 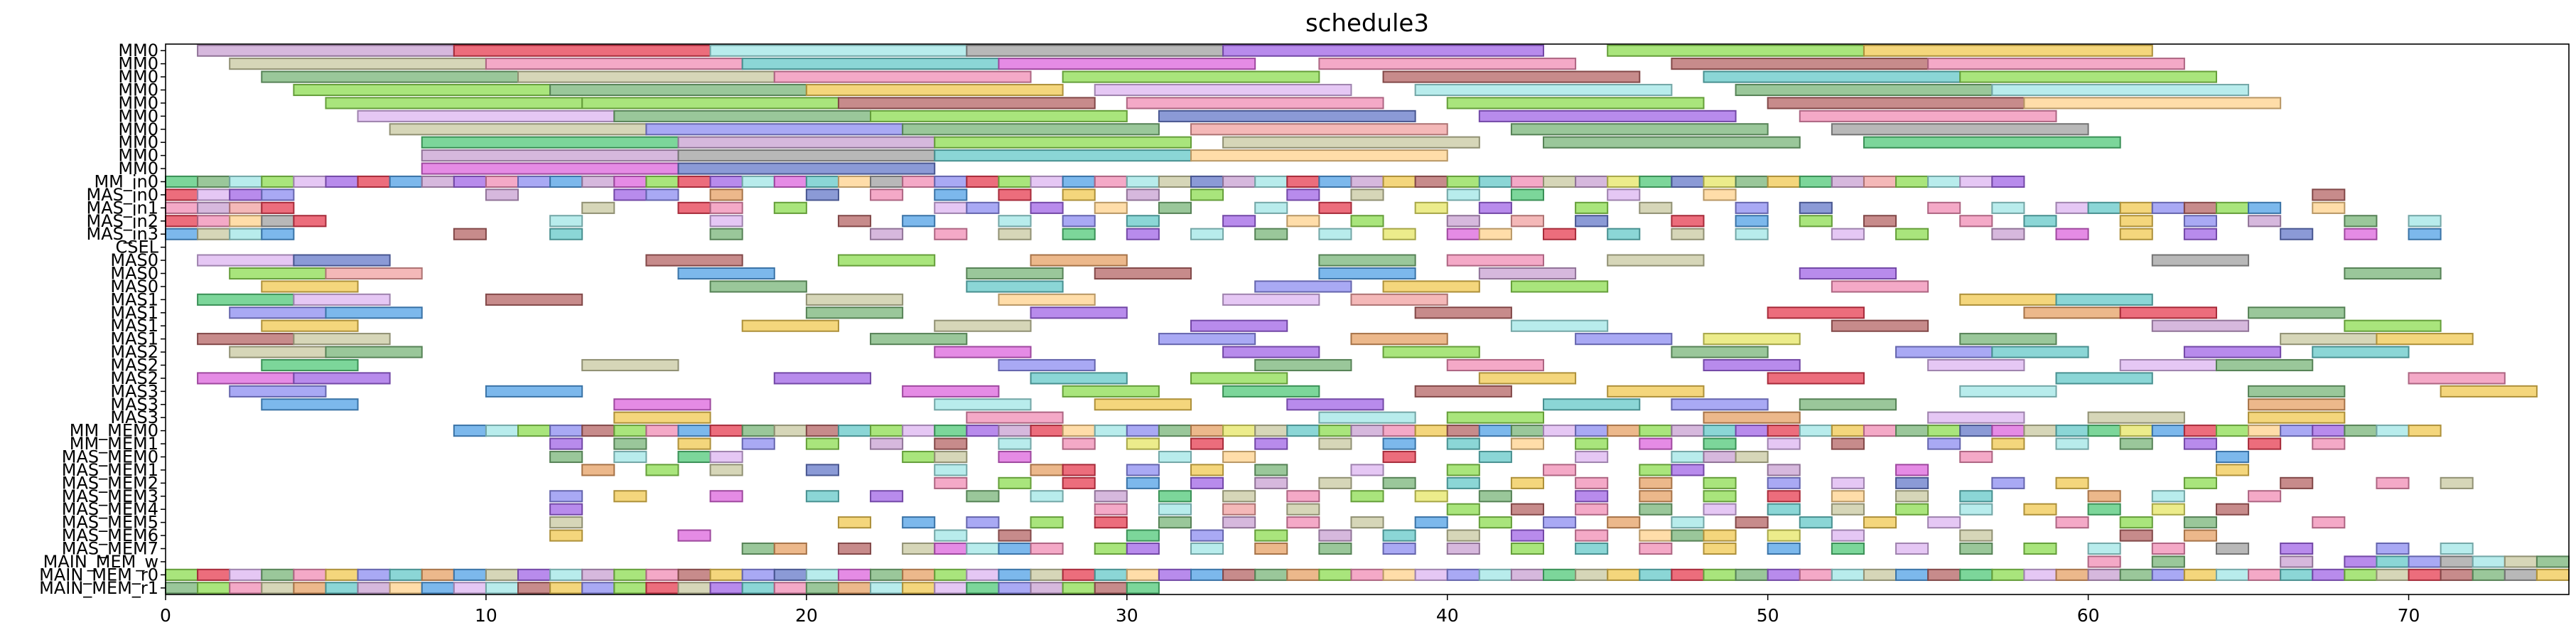 I want to click on y-tick-label: MAIN_MEM_r1, so click(x=99, y=588).